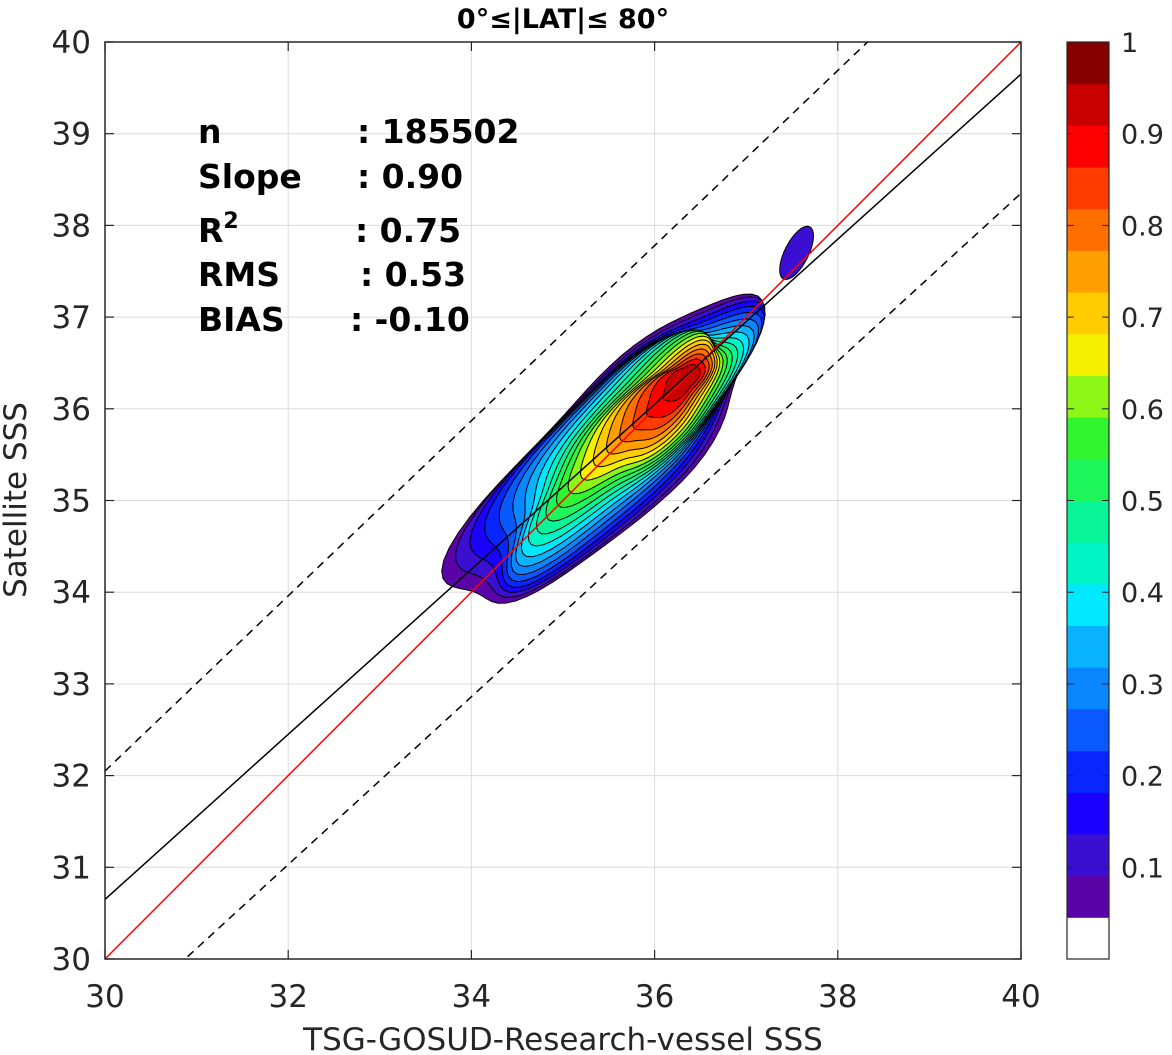 This screenshot has width=1172, height=1055. What do you see at coordinates (628, 414) in the screenshot?
I see `density-contours` at bounding box center [628, 414].